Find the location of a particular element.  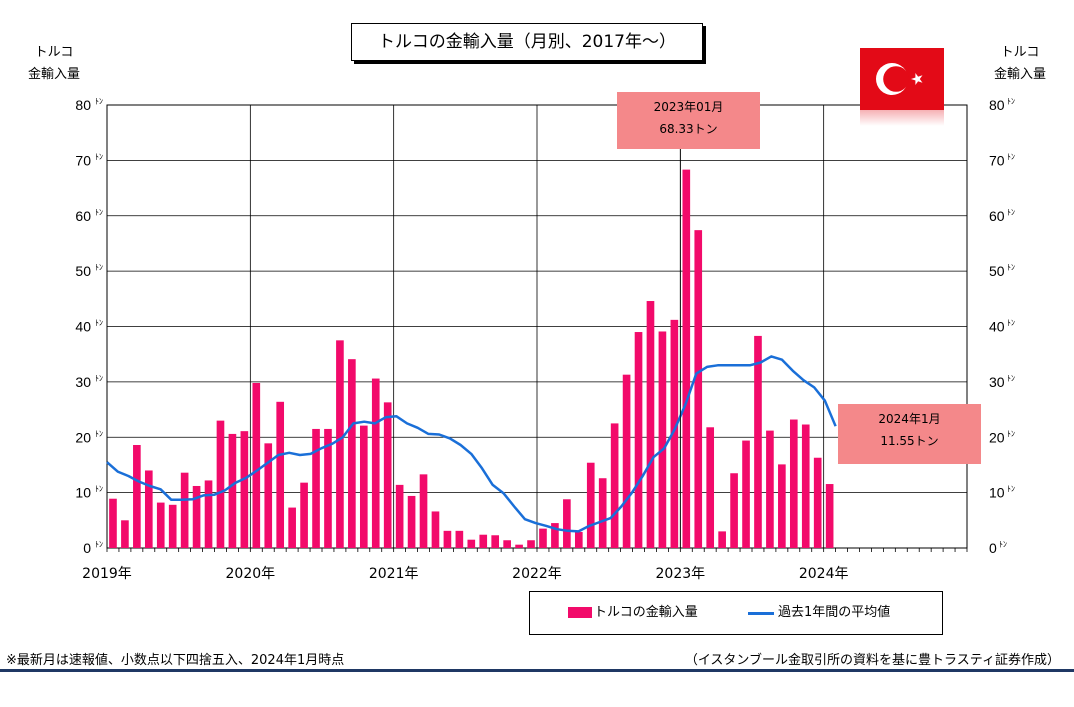

x-tick-label: 2021年 is located at coordinates (394, 574).